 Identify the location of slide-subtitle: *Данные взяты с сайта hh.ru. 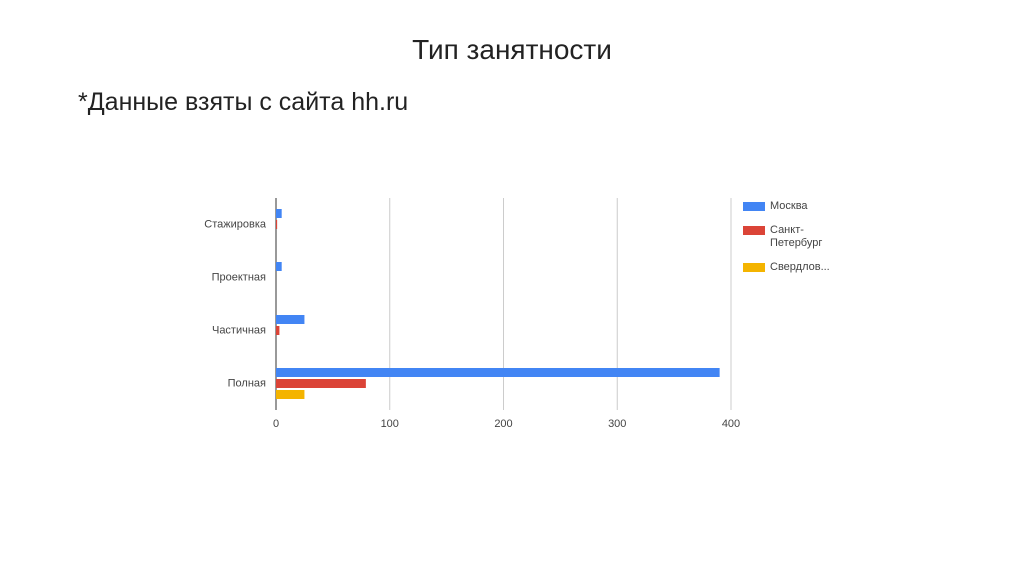
(243, 102).